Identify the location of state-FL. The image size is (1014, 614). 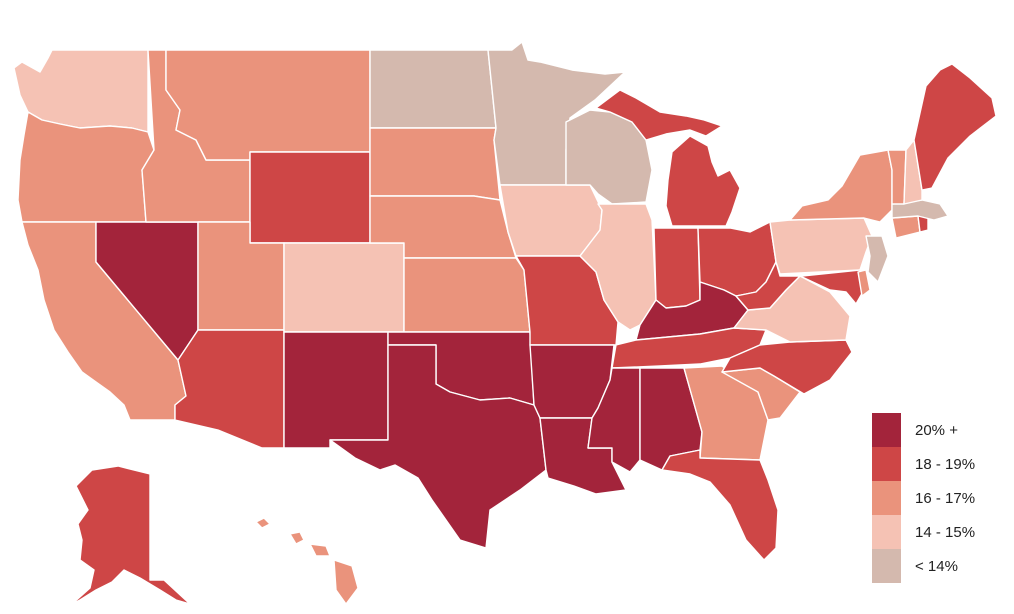
(720, 505).